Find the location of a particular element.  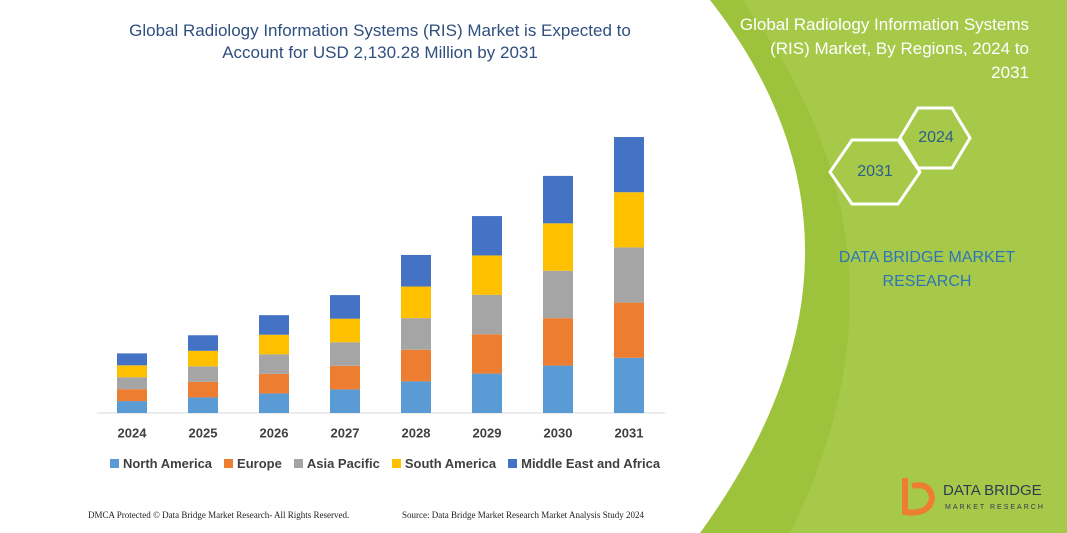

legend-label: Middle East and Africa is located at coordinates (591, 463).